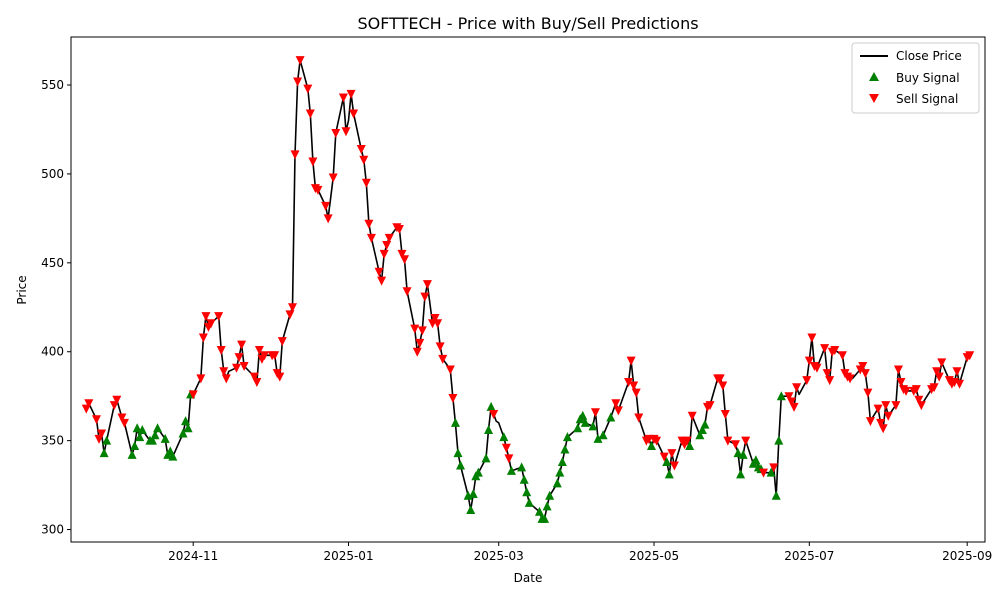 This screenshot has width=1000, height=600. Describe the element at coordinates (654, 556) in the screenshot. I see `x-tick-label: 2025-05` at that location.